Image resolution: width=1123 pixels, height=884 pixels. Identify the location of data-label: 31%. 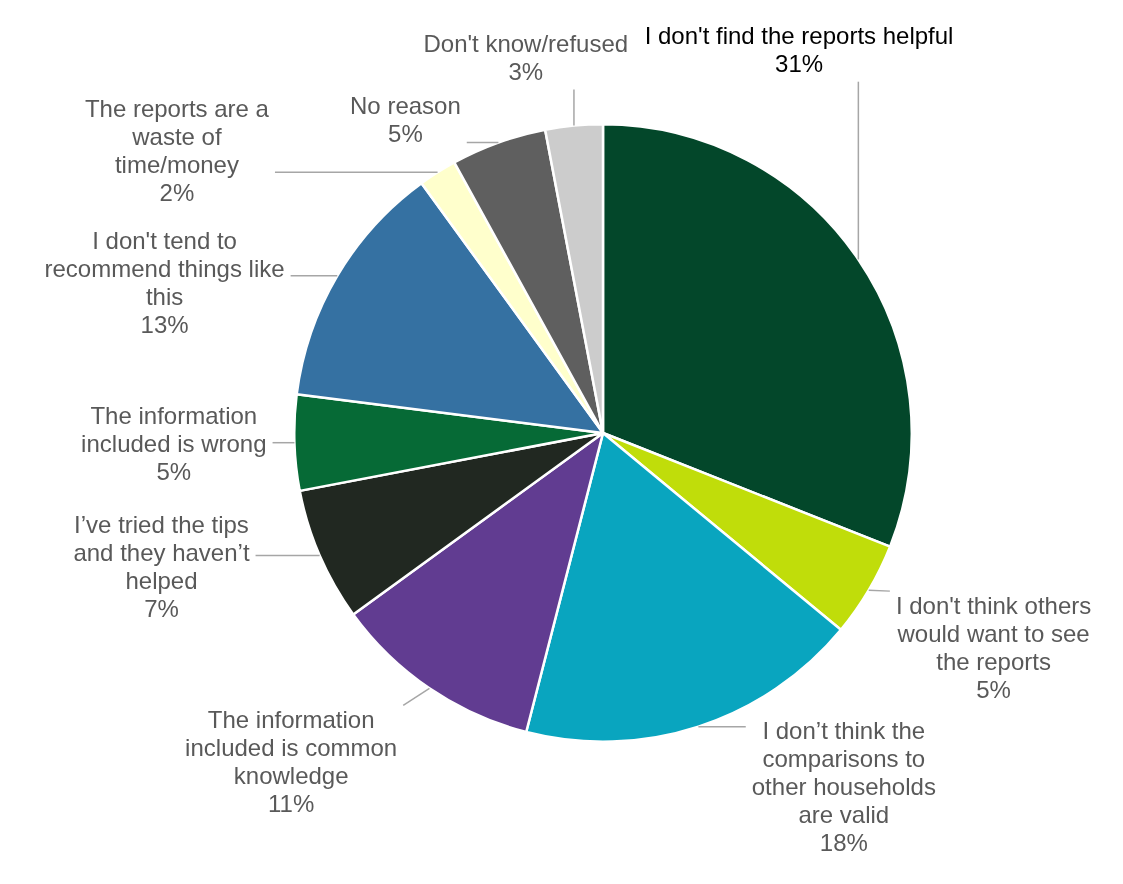
(799, 64).